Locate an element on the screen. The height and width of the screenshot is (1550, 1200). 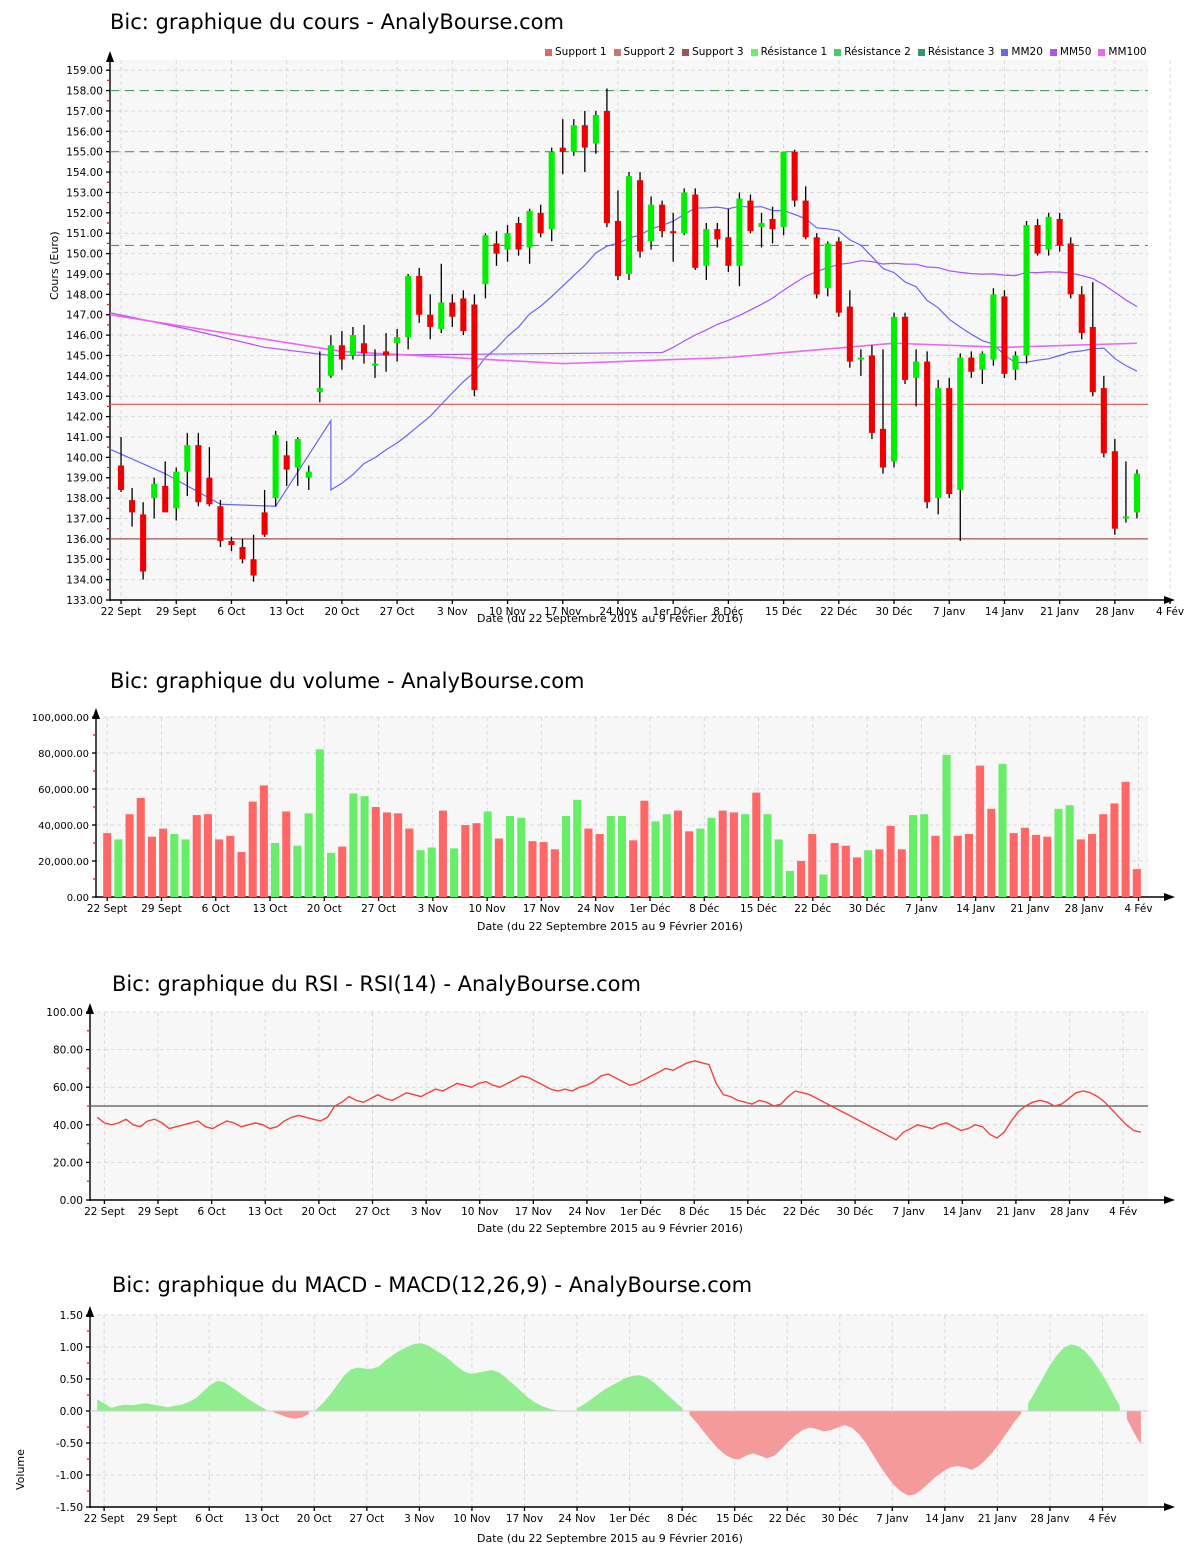
x-axis-tick-label: 22 Sept is located at coordinates (104, 1212).